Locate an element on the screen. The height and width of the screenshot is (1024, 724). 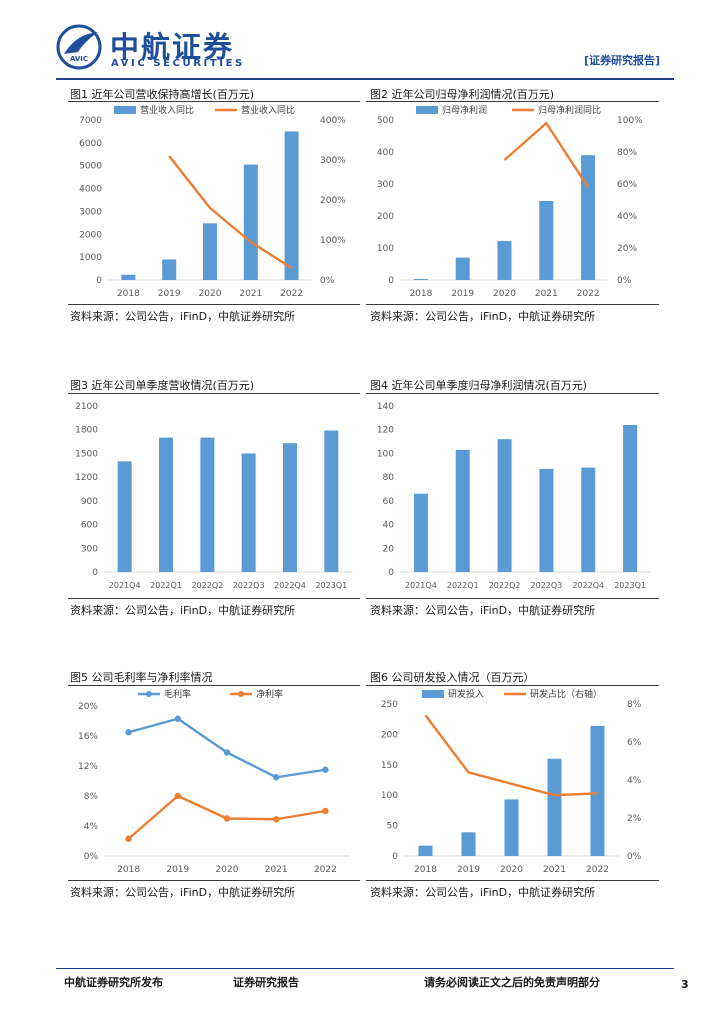
legend-label: 研发占比（右轴） is located at coordinates (566, 694).